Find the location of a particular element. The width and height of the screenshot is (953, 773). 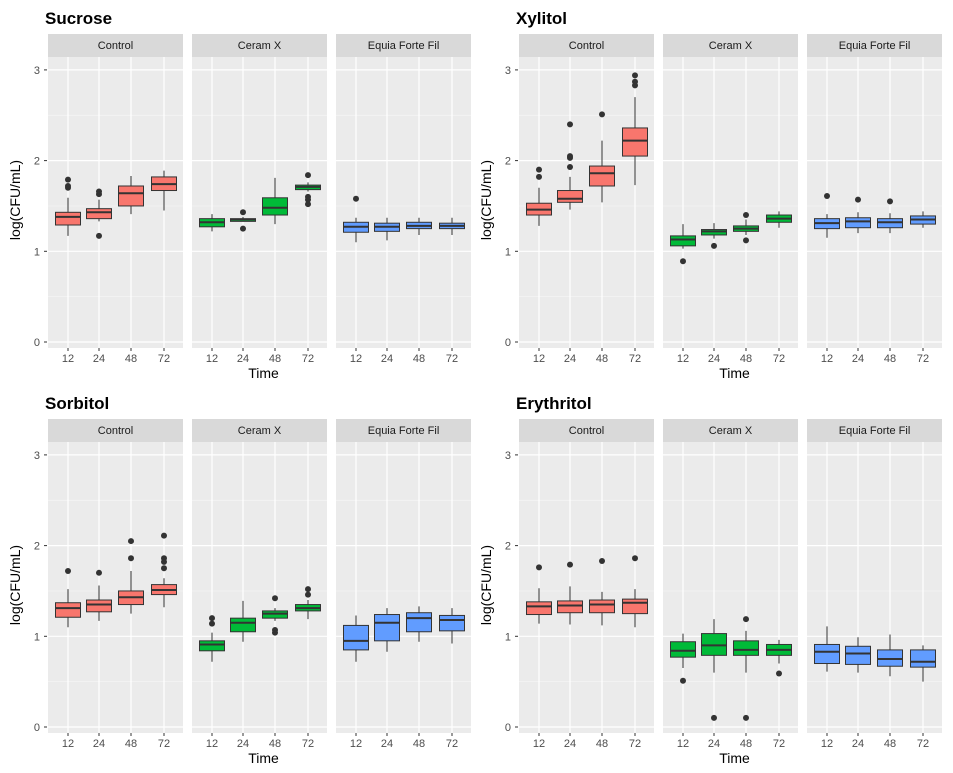

panel-title: Sorbitol is located at coordinates (77, 403).